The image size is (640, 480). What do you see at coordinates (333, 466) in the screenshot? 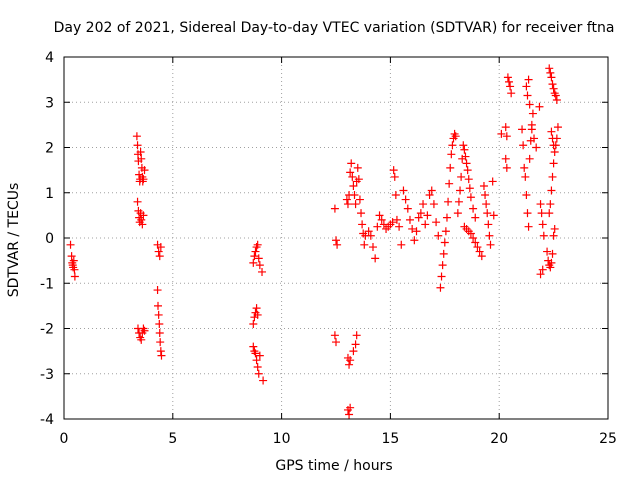
I see `x-axis-label: GPS time / hours` at bounding box center [333, 466].